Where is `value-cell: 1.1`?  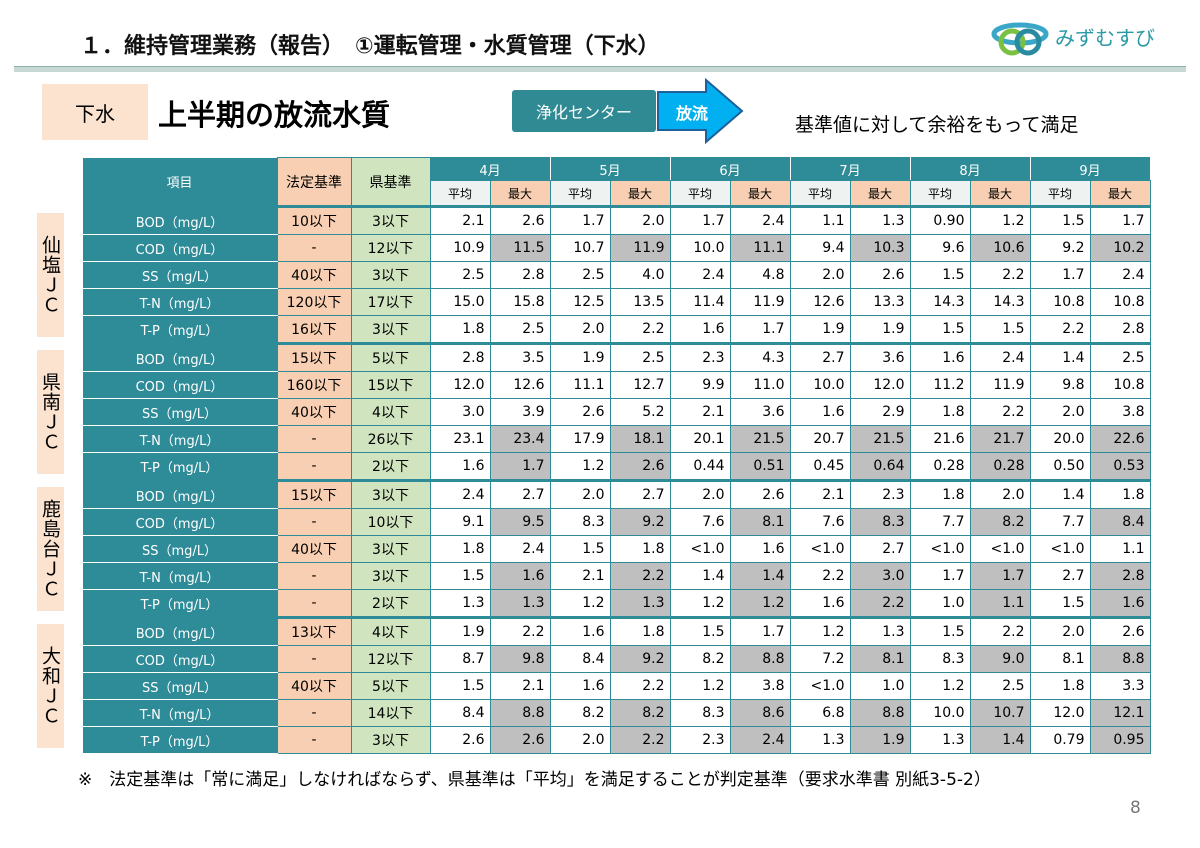 value-cell: 1.1 is located at coordinates (1000, 603).